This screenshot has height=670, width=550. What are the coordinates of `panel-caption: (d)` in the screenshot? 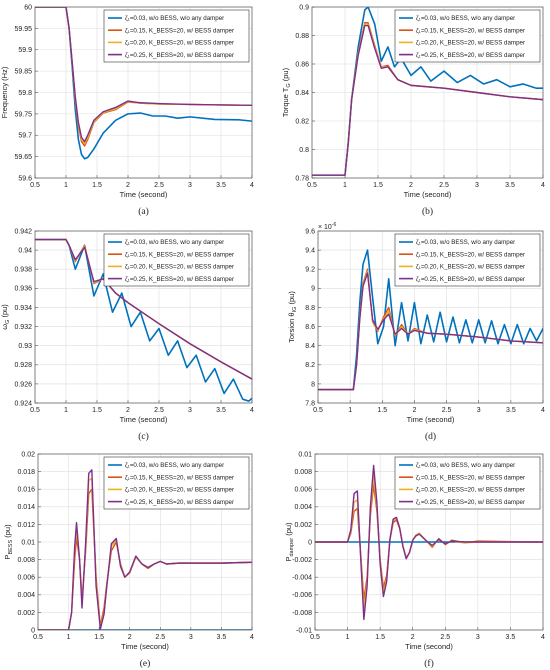 It's located at (430, 436).